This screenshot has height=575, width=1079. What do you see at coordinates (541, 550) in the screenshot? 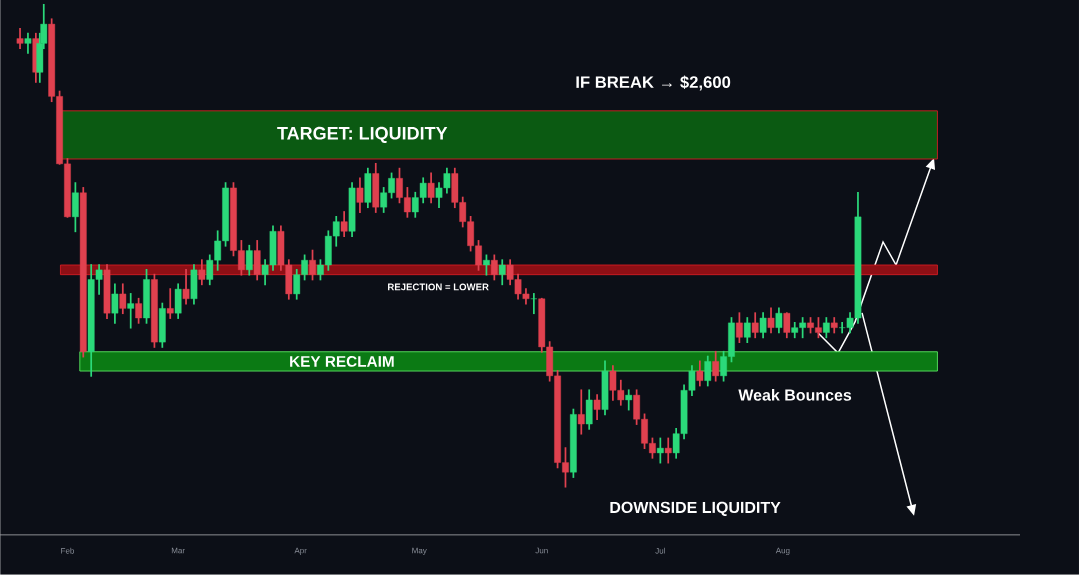
I see `x-tick-label: Jun` at bounding box center [541, 550].